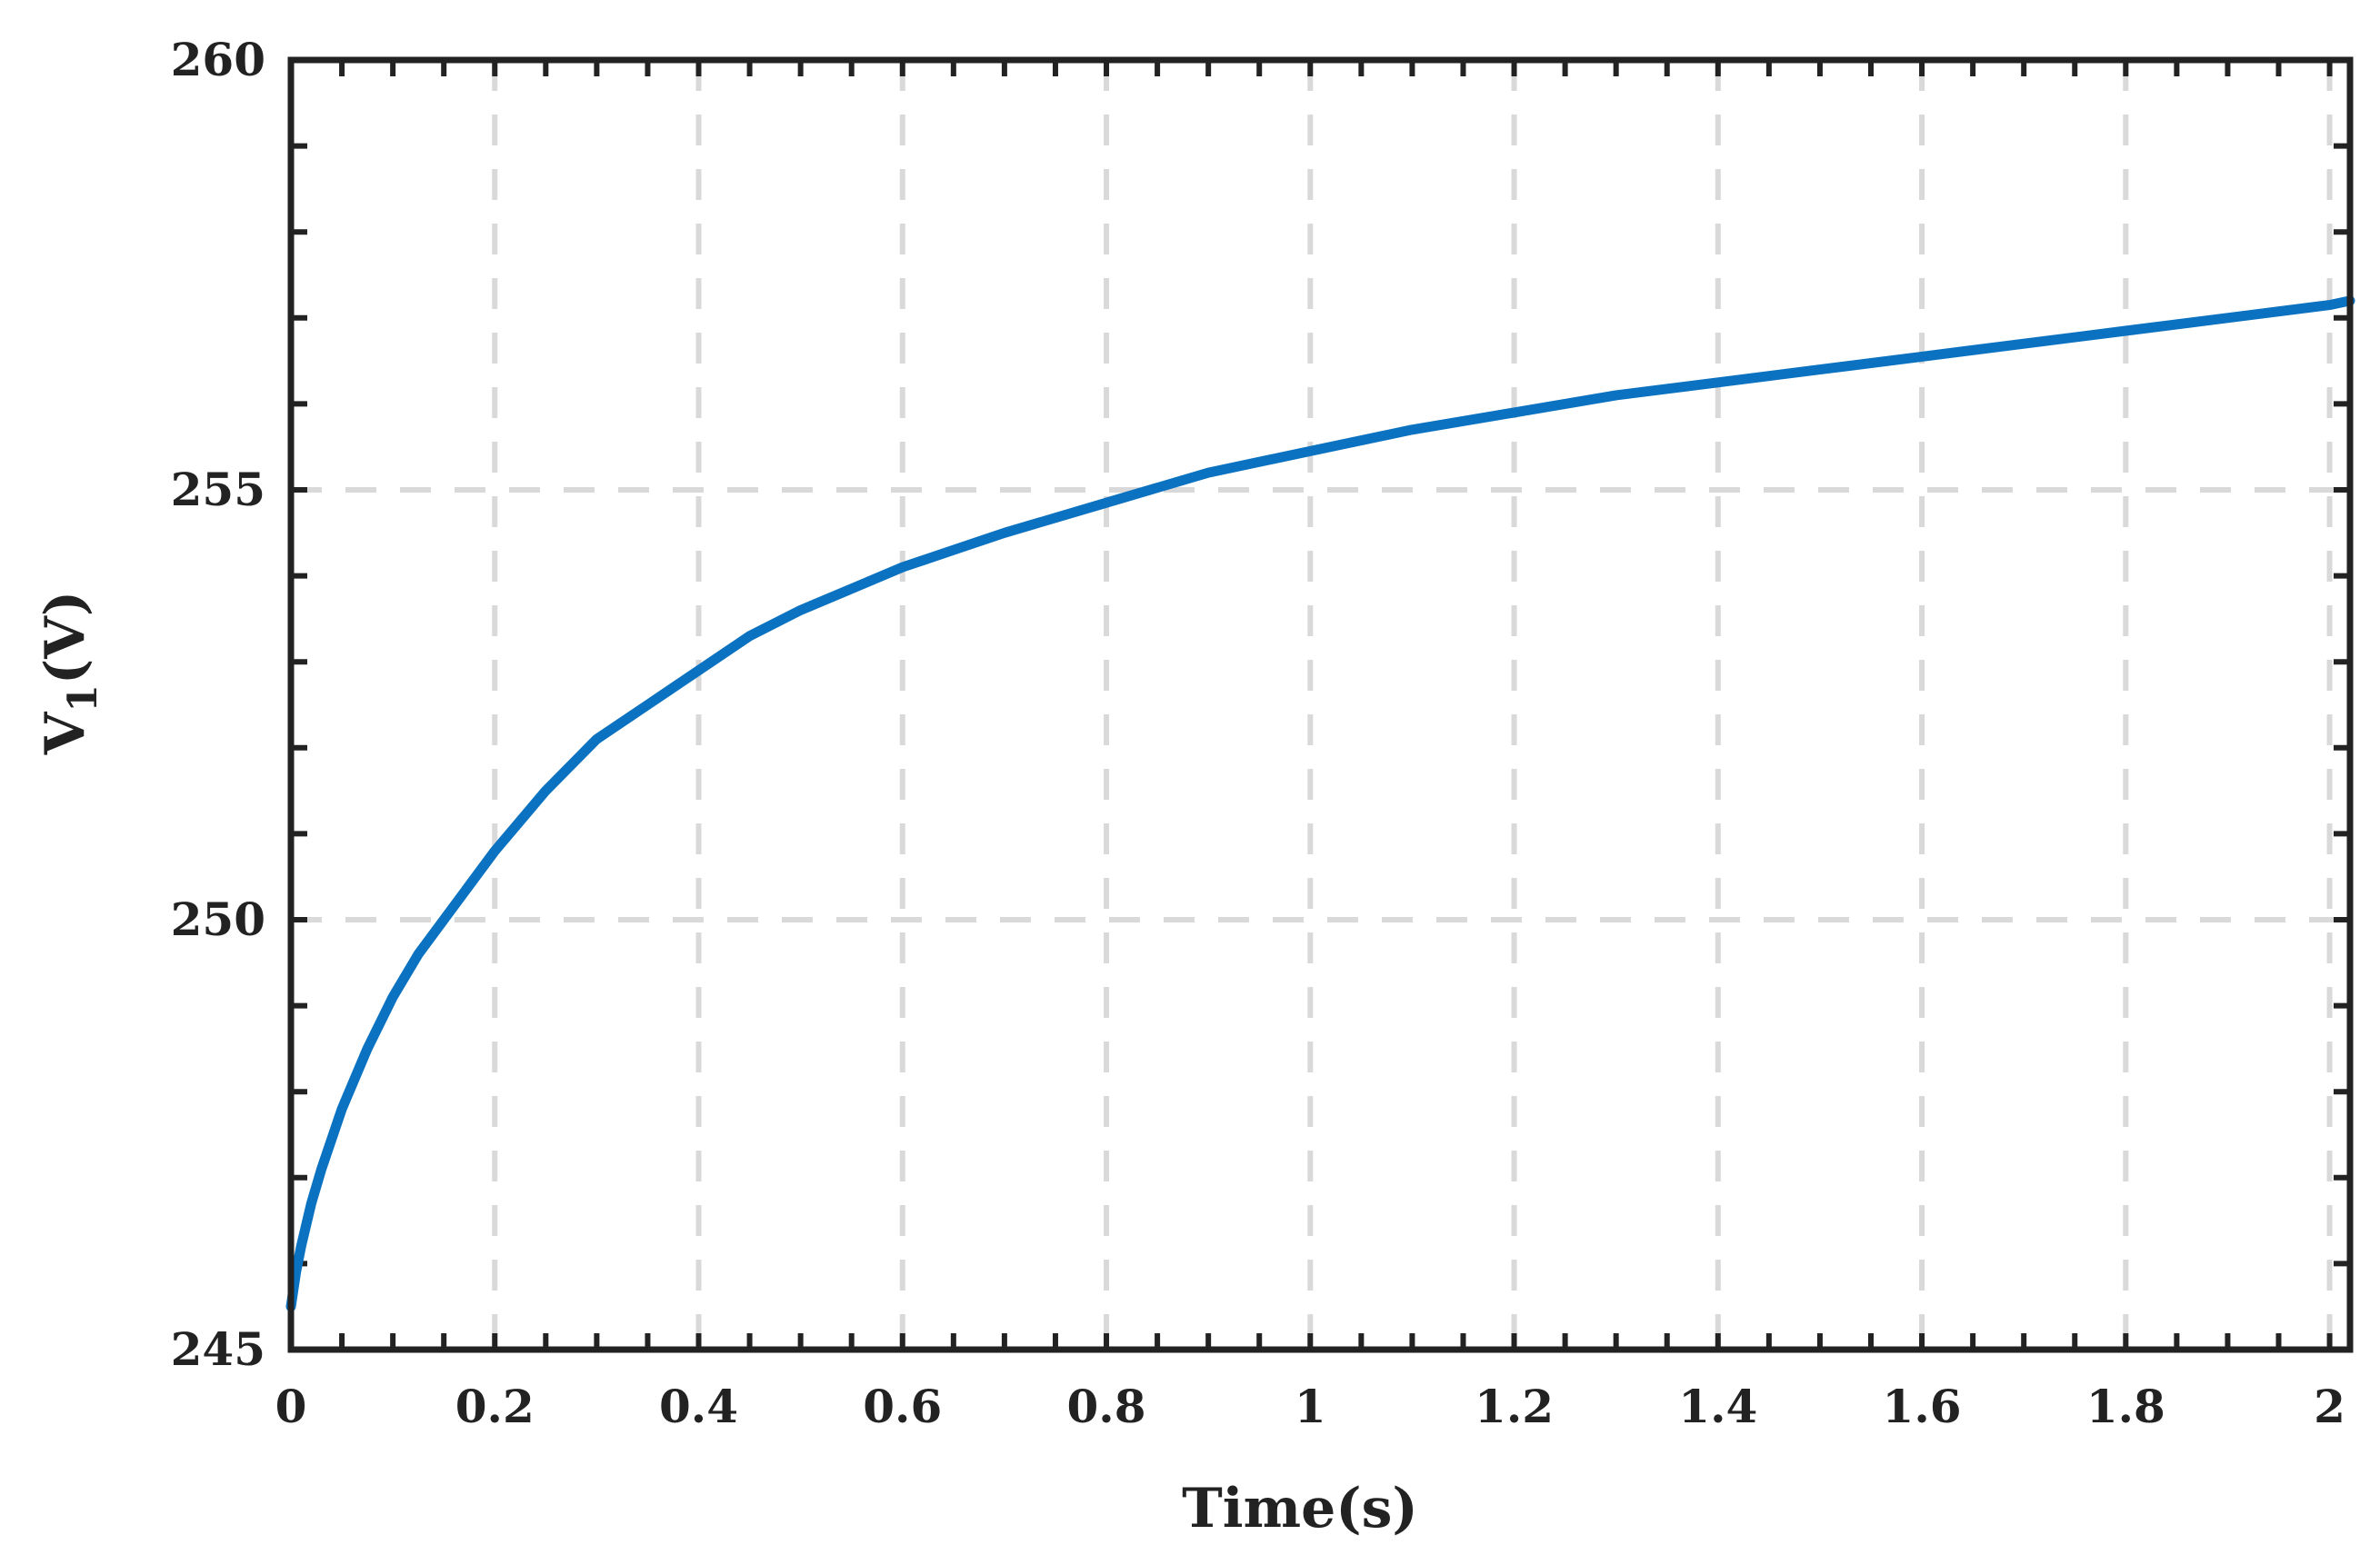 Image resolution: width=2380 pixels, height=1545 pixels. I want to click on y-tick-label: 250, so click(218, 919).